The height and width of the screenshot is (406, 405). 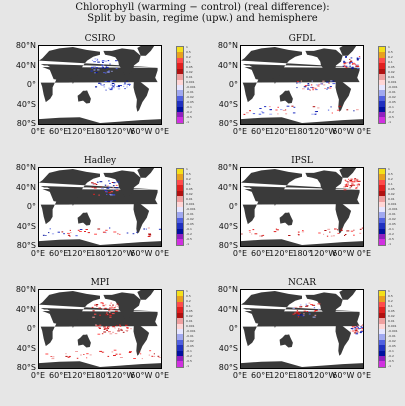 What do you see at coordinates (193, 331) in the screenshot?
I see `colorbar-tick-label: -0.001` at bounding box center [193, 331].